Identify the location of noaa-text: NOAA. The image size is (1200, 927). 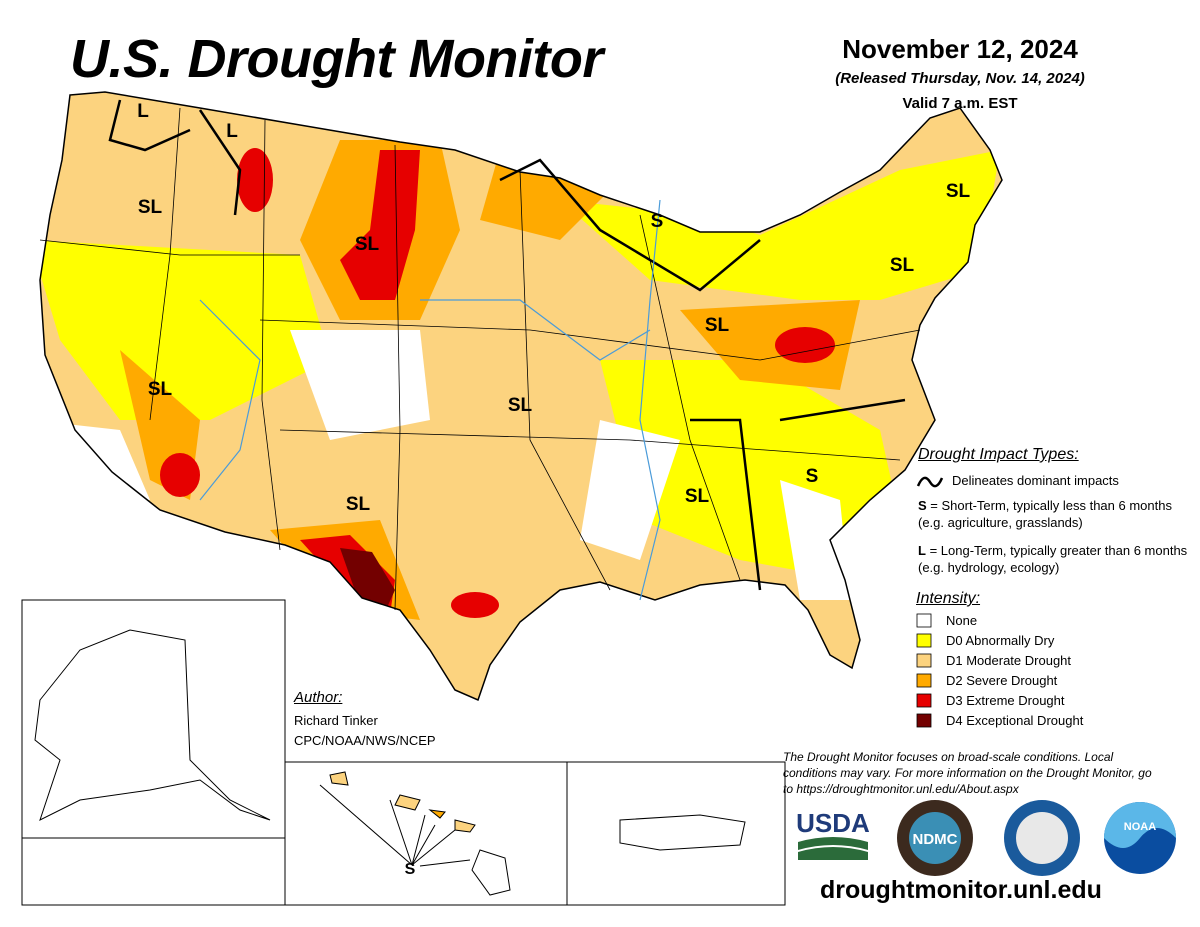
(1140, 827).